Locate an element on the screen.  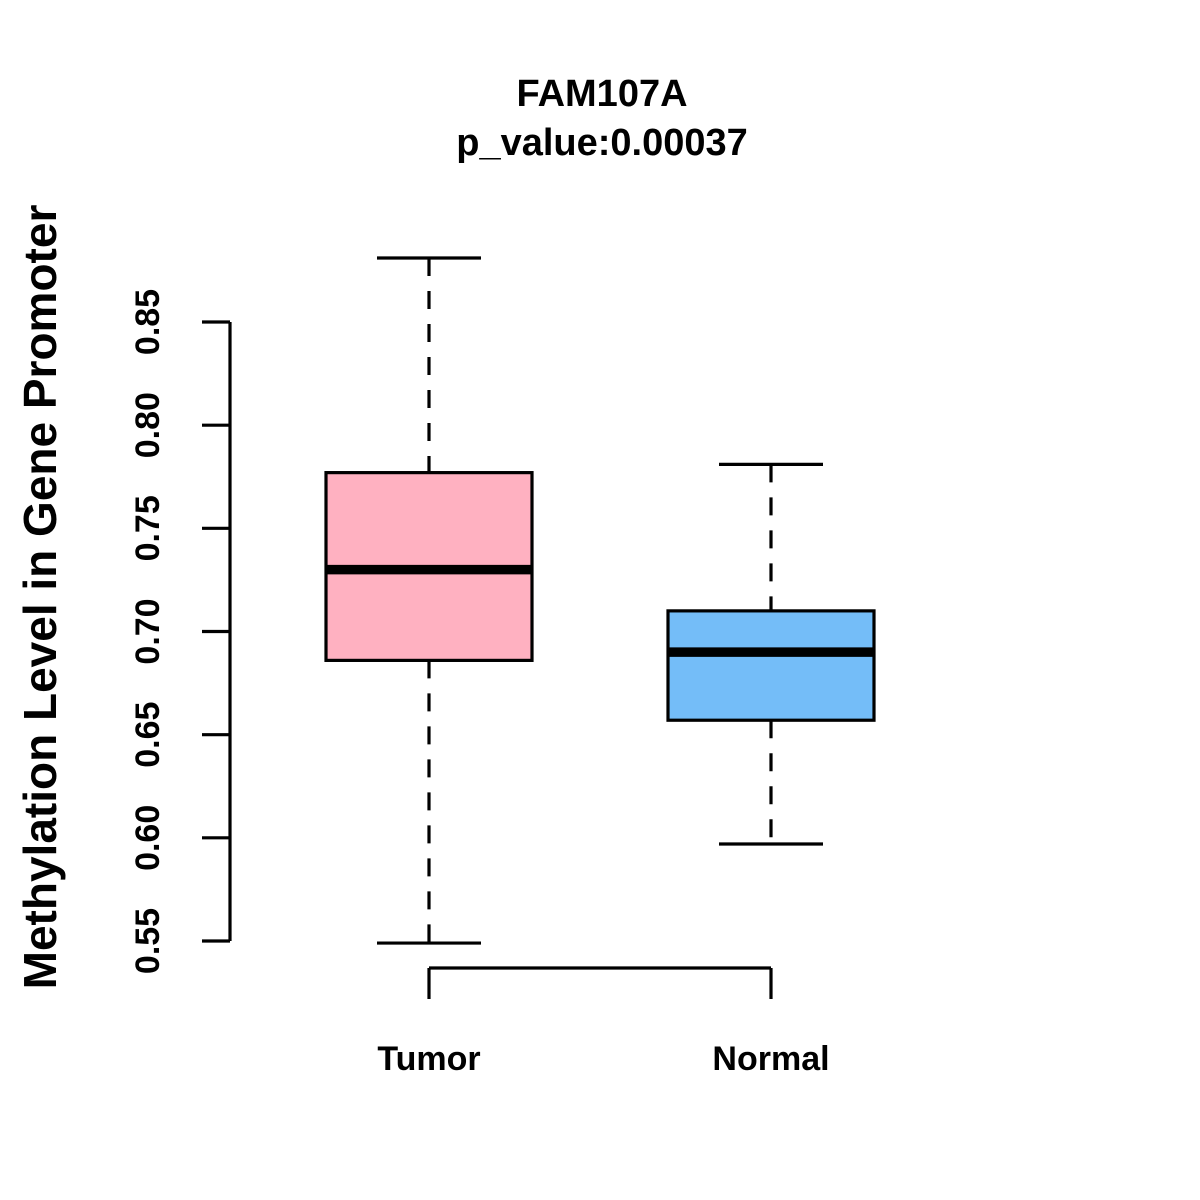
y-tick-label: 0.80 is located at coordinates (148, 425).